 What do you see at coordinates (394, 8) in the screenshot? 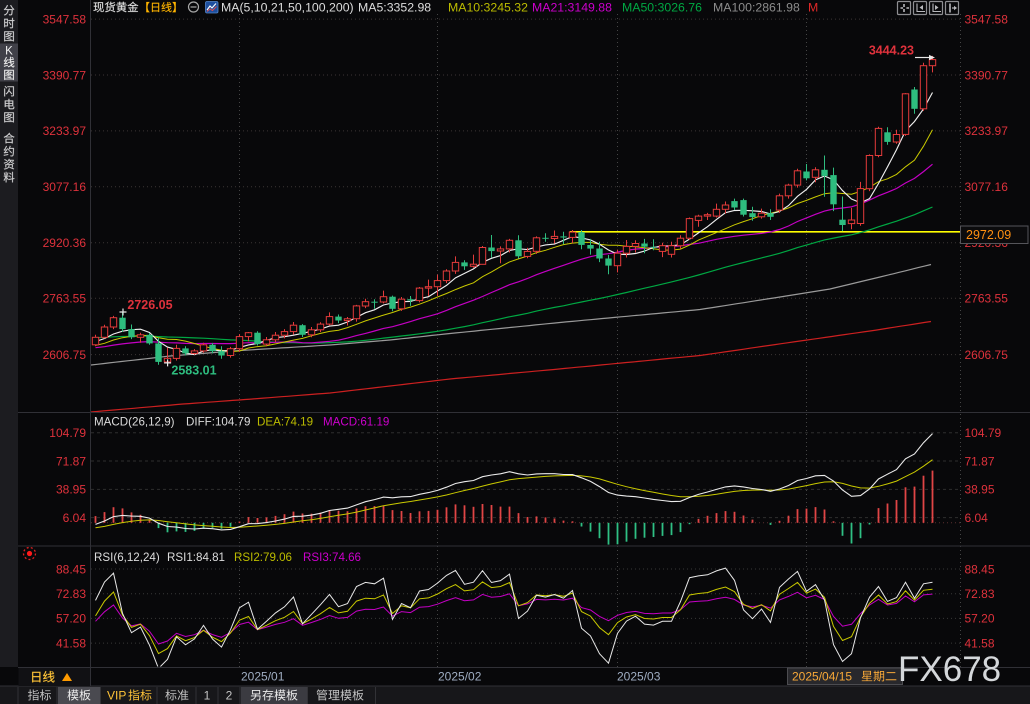
I see `svg-text: MA5:3352.98` at bounding box center [394, 8].